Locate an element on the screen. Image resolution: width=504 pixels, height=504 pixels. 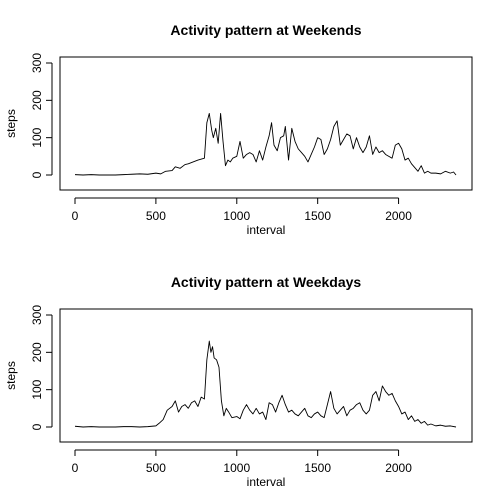
weekends-y-axis-label: steps is located at coordinates (11, 123).